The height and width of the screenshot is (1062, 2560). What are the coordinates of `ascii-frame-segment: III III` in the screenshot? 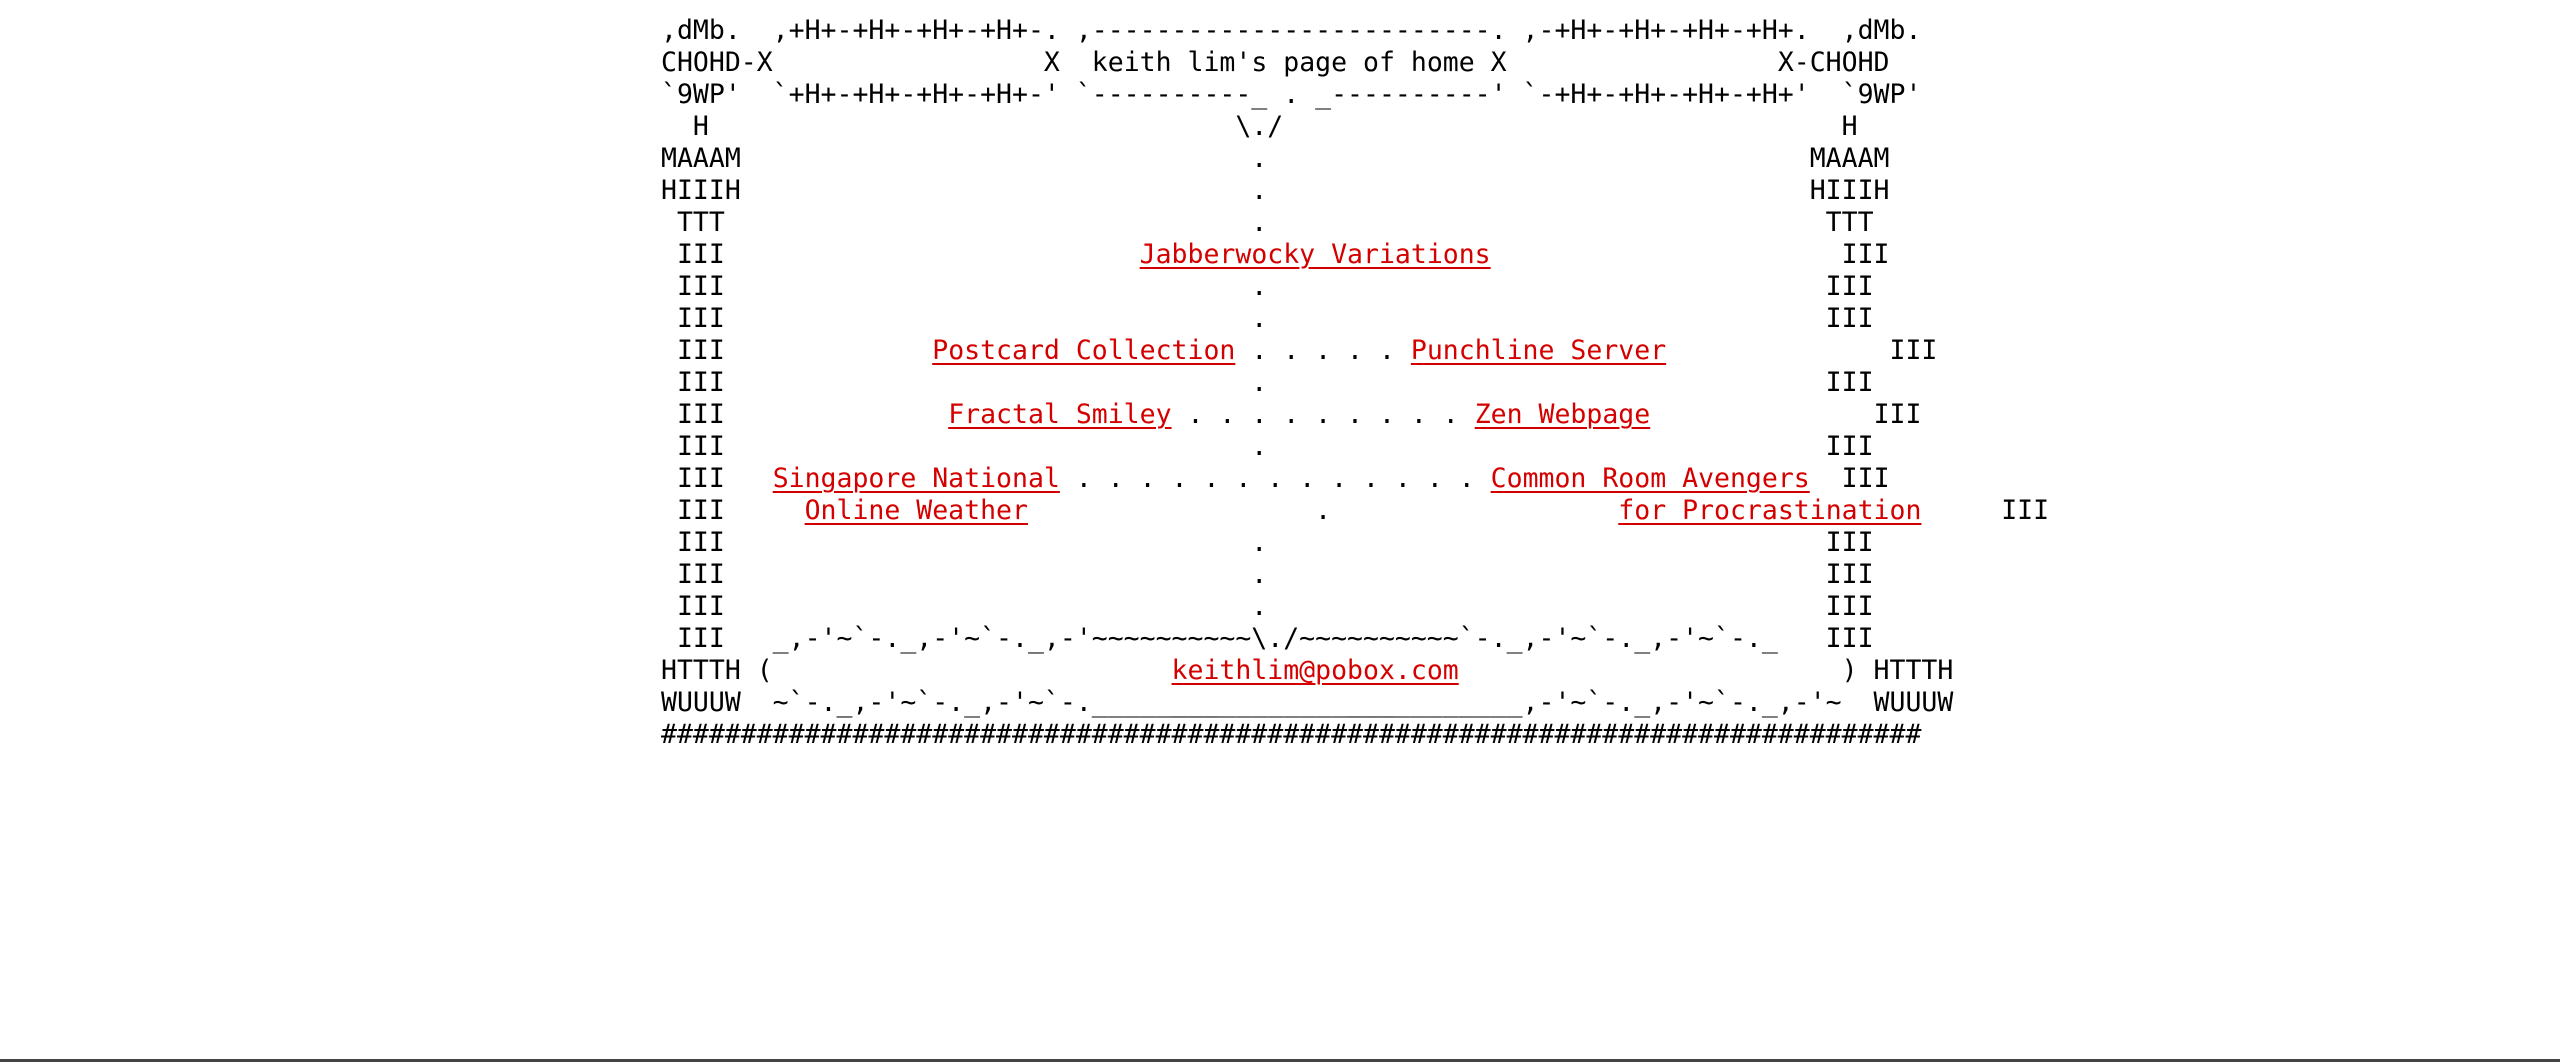 It's located at (1283, 494).